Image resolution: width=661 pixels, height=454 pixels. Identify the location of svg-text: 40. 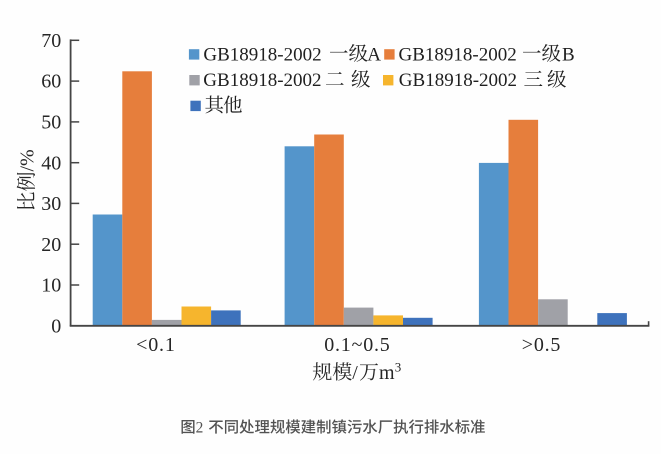
(51, 163).